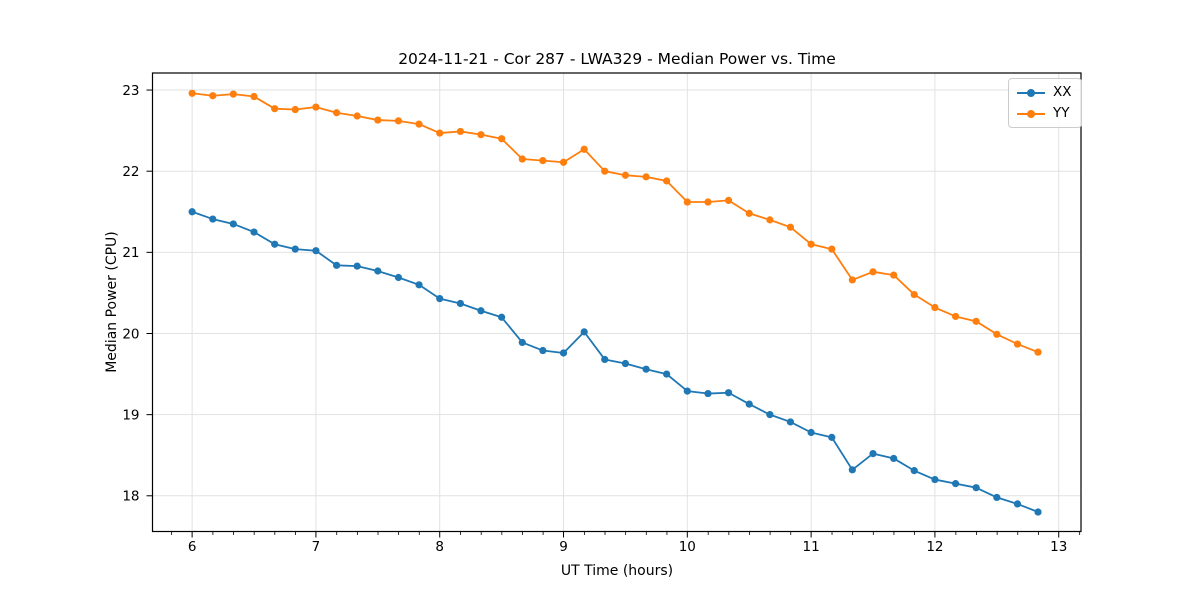 This screenshot has height=600, width=1200. What do you see at coordinates (130, 91) in the screenshot?
I see `y-tick-label-23: 23` at bounding box center [130, 91].